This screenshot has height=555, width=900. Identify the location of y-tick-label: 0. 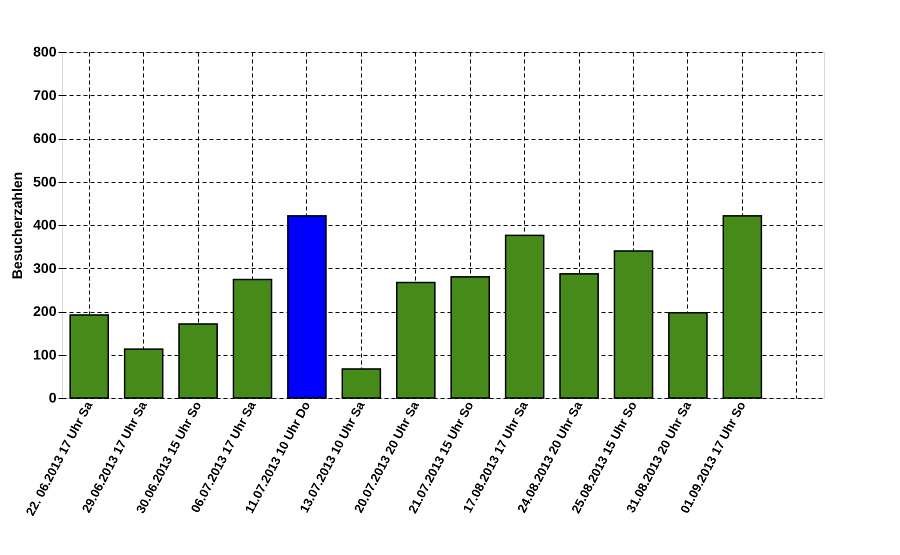
(52, 398).